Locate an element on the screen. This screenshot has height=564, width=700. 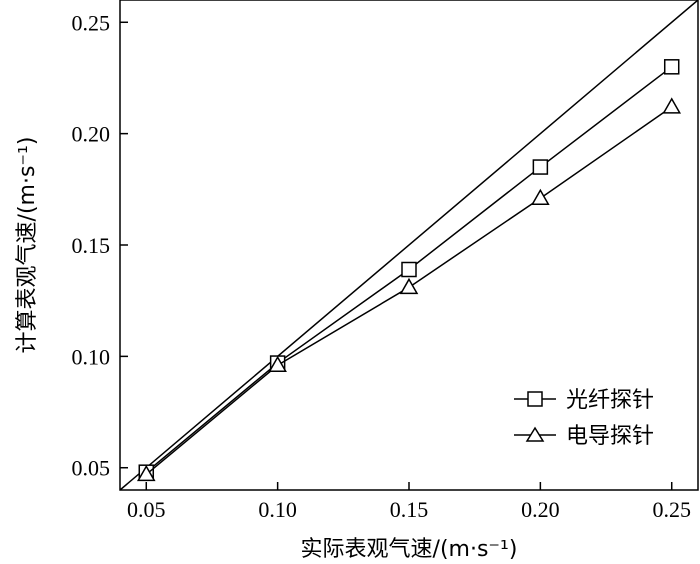
x-tick-label: 0.25 is located at coordinates (671, 509).